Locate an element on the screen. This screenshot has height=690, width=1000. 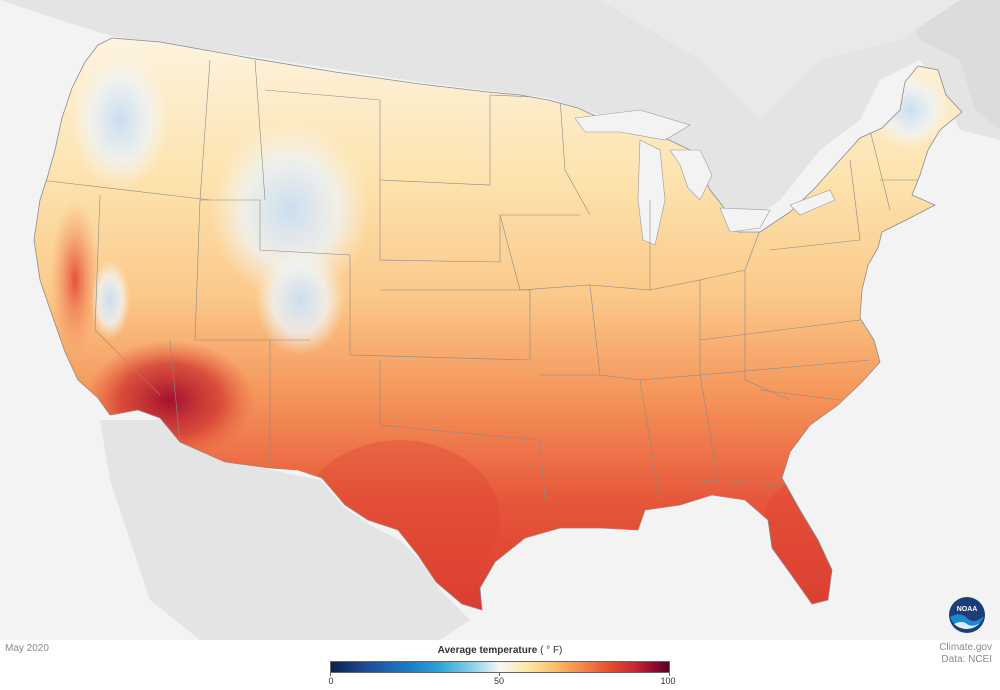
source-credit: Climate.gov Data: NCEI is located at coordinates (965, 654).